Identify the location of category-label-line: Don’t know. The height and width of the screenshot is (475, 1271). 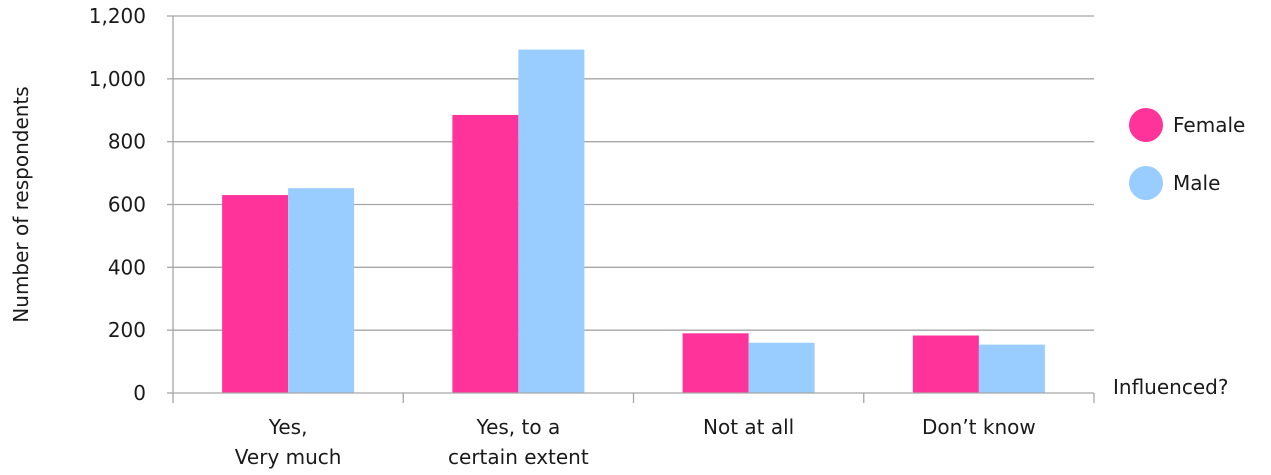
(979, 427).